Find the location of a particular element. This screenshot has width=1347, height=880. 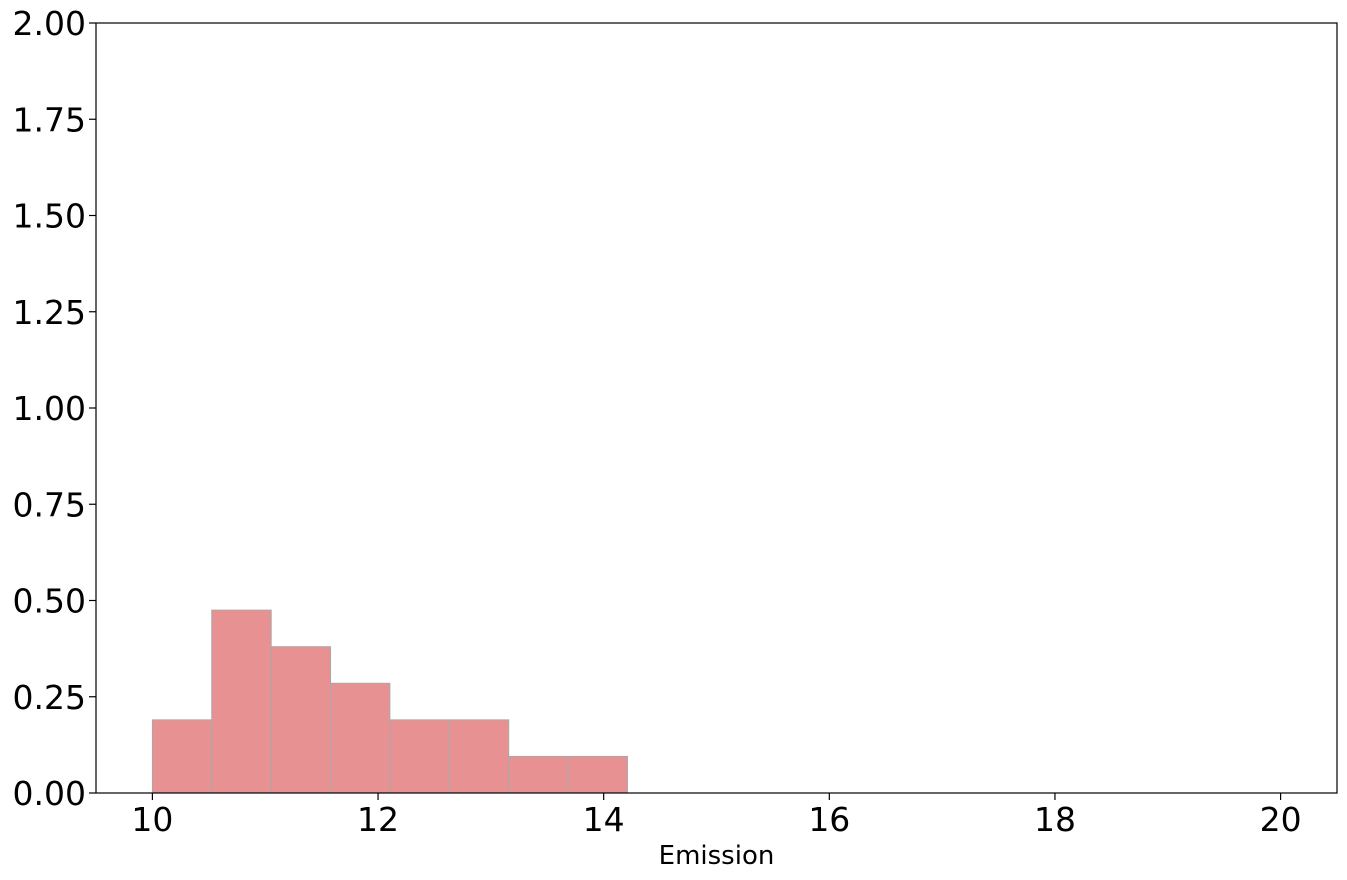

y-tick-label: 1.00 is located at coordinates (49, 408).